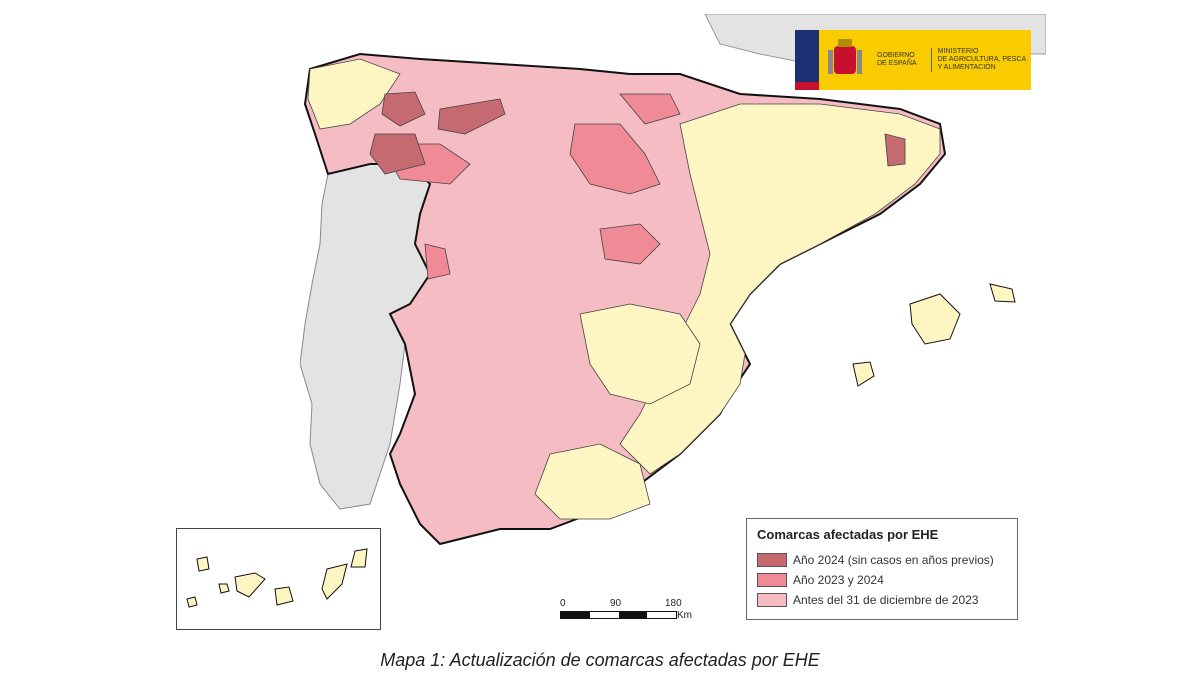 This screenshot has width=1200, height=689. What do you see at coordinates (592, 481) in the screenshot?
I see `unaffected-south` at bounding box center [592, 481].